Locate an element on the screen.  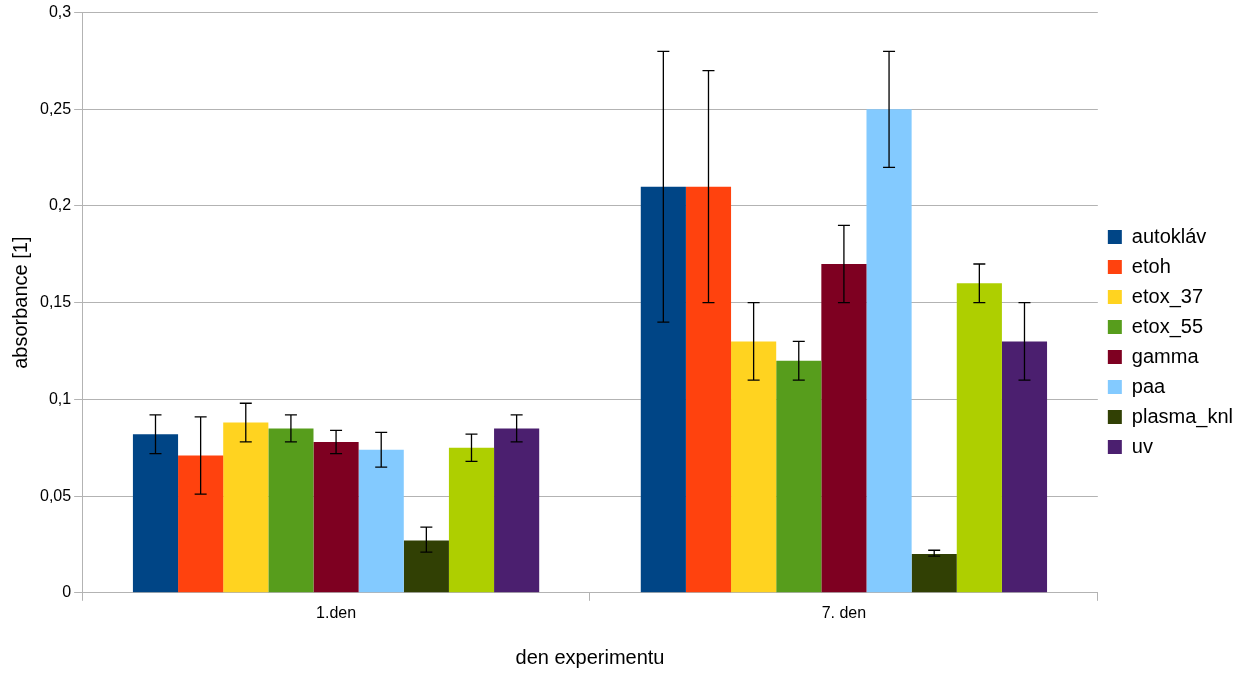
y-tick-label: 0,05 is located at coordinates (56, 495).